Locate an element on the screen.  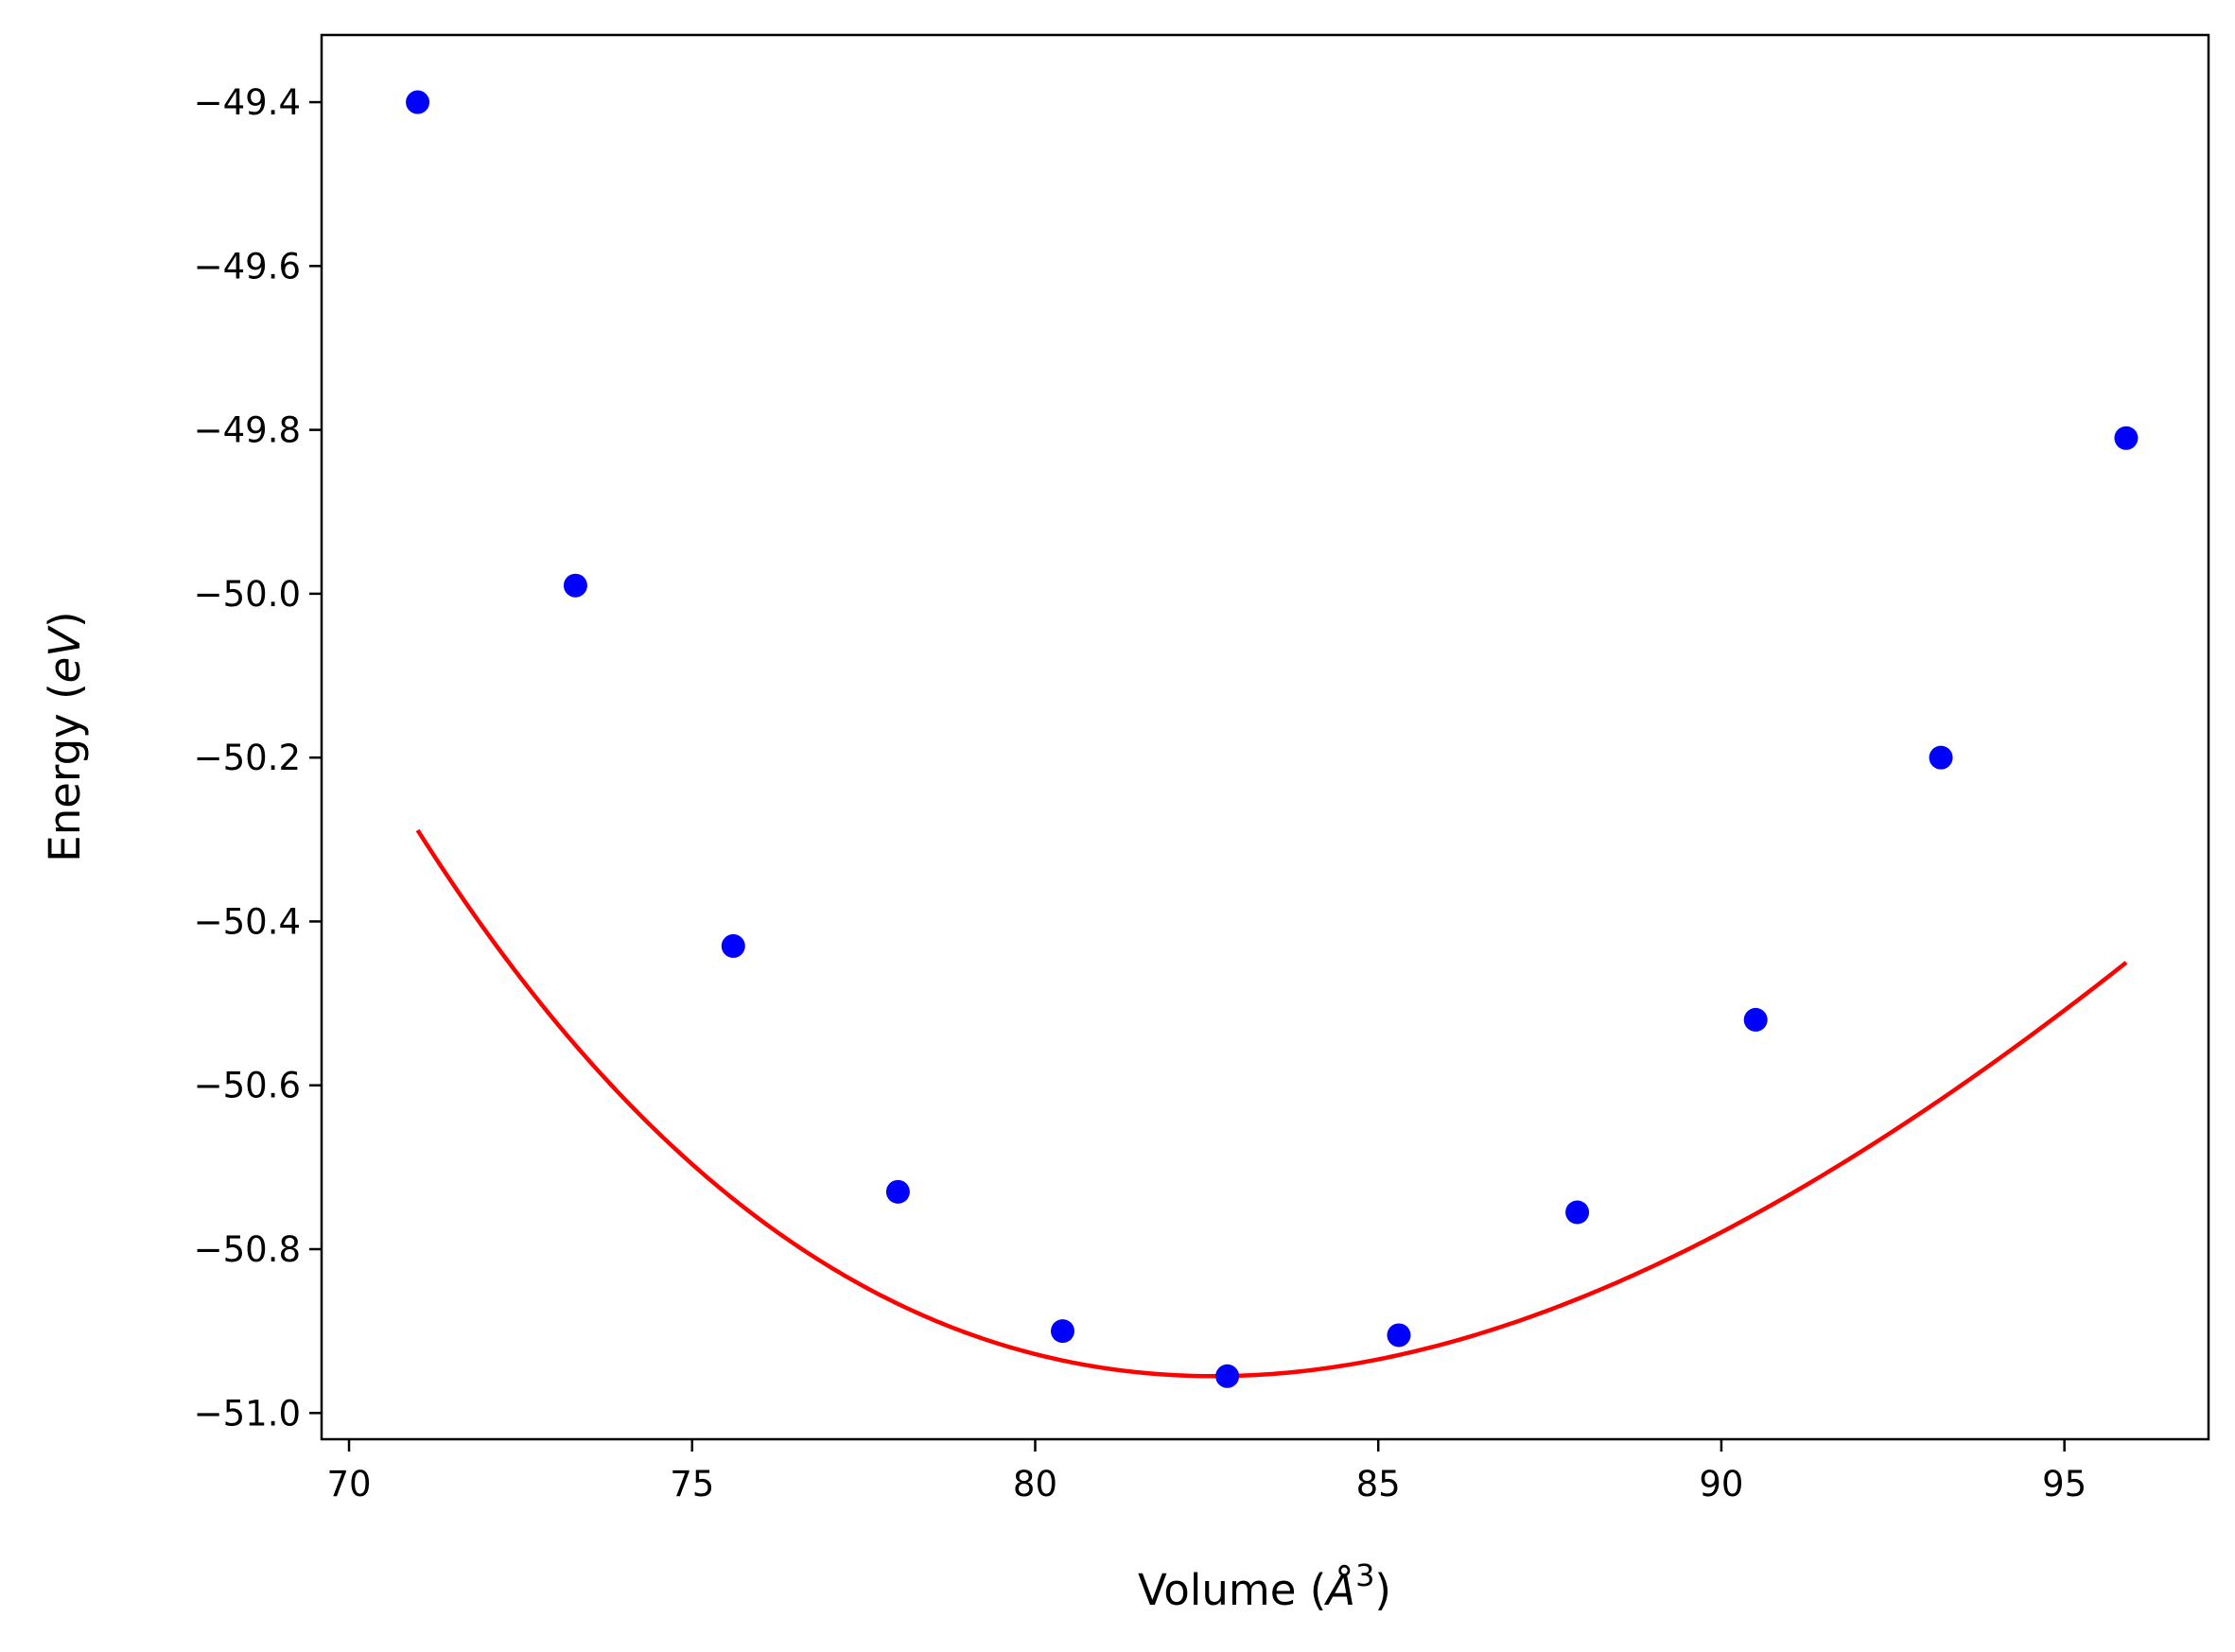
x-axis-unit: Å is located at coordinates (1339, 1590).